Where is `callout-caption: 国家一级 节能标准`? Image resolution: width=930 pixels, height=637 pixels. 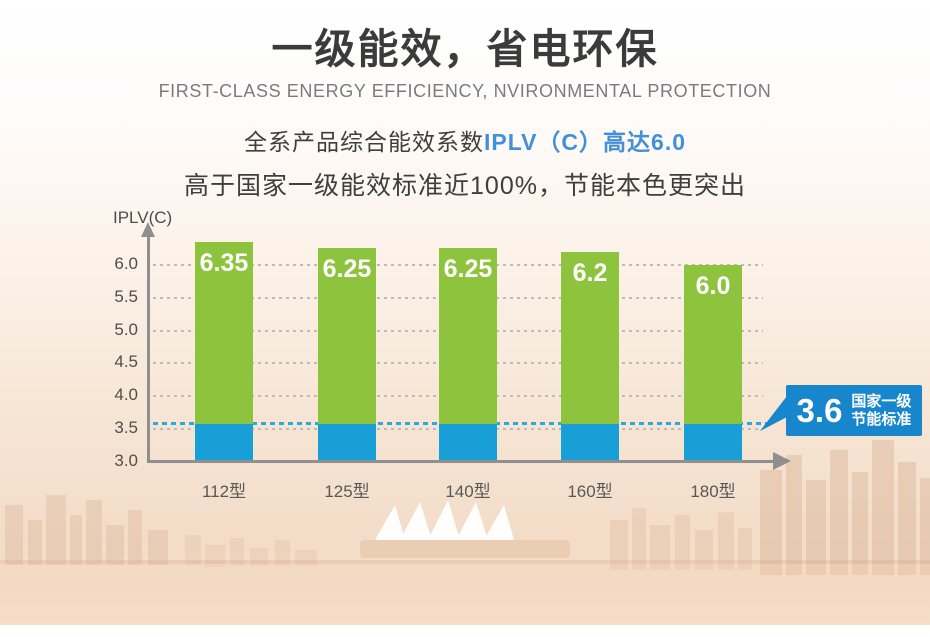 callout-caption: 国家一级 节能标准 is located at coordinates (881, 411).